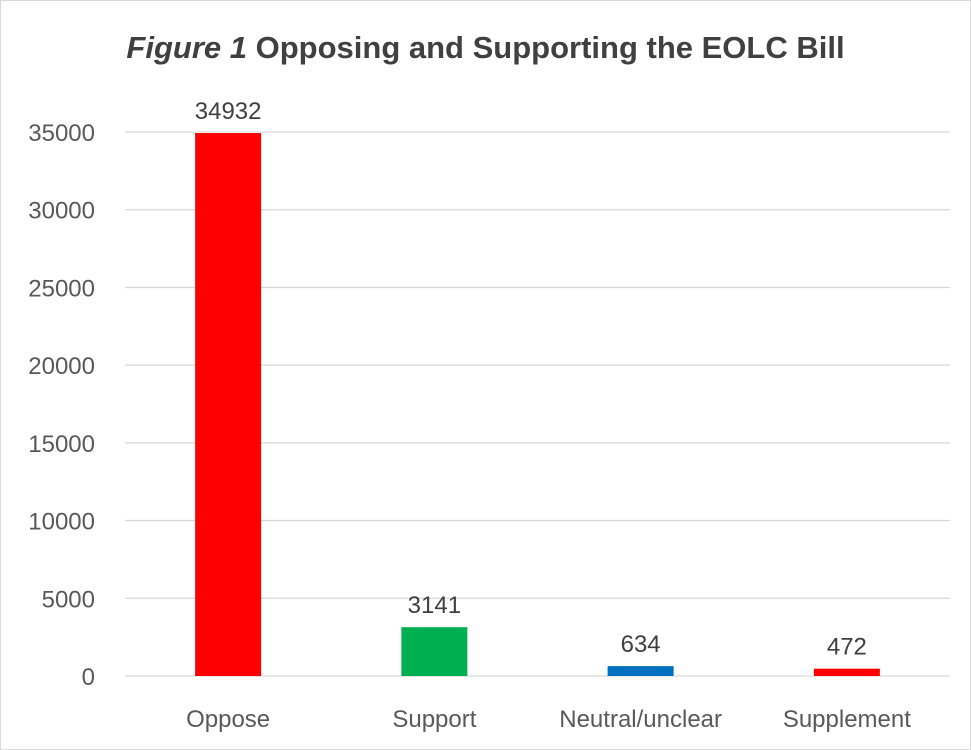 This screenshot has height=750, width=971. What do you see at coordinates (847, 719) in the screenshot?
I see `category-label: Supplement` at bounding box center [847, 719].